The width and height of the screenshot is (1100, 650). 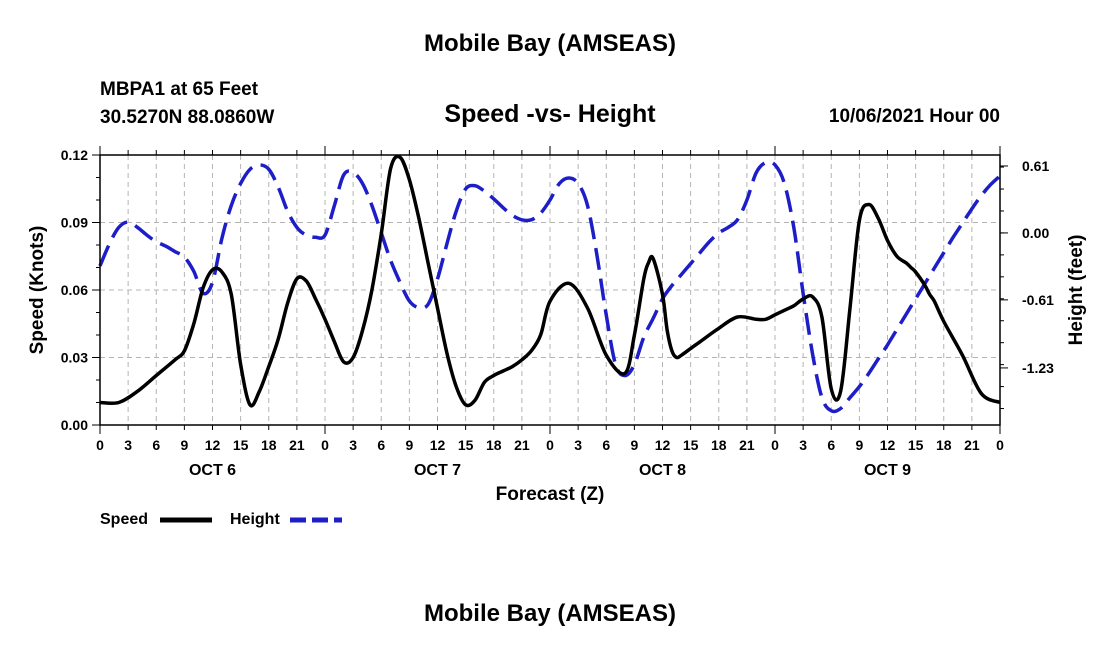 I want to click on bottom-title: Mobile Bay (AMSEAS), so click(x=550, y=613).